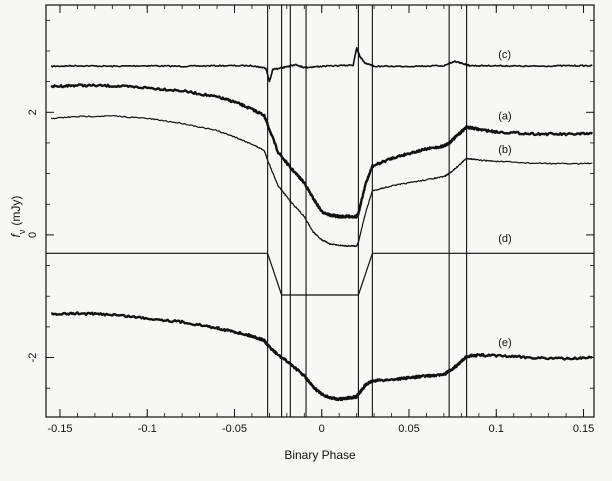  What do you see at coordinates (496, 429) in the screenshot?
I see `x-tick-label: 0.1` at bounding box center [496, 429].